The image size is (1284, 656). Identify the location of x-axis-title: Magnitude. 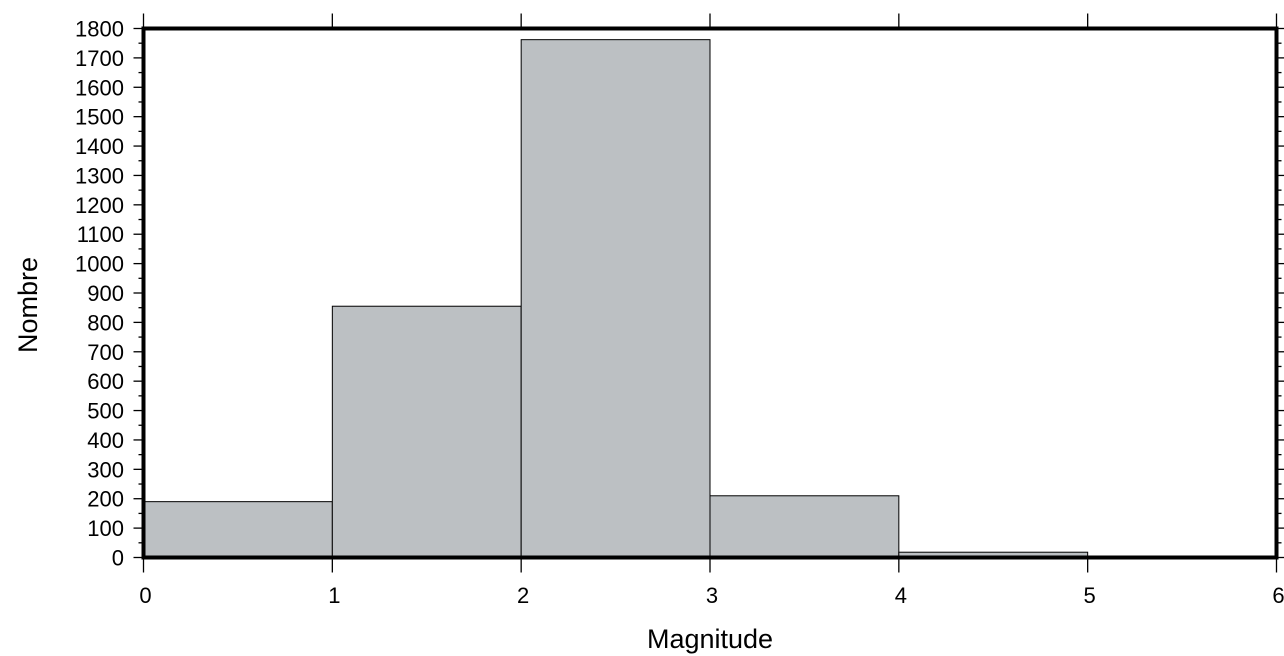
(710, 639).